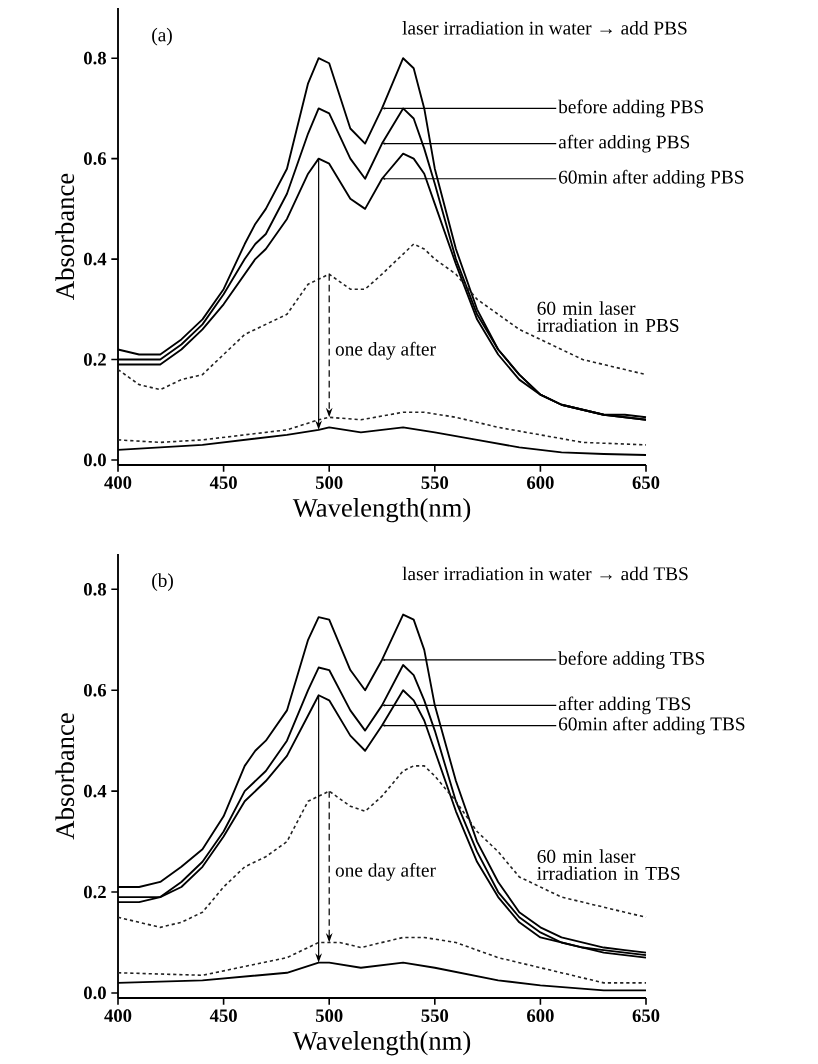 This screenshot has height=1064, width=818. I want to click on annotation: laser irradiation in water → add PBS, so click(544, 28).